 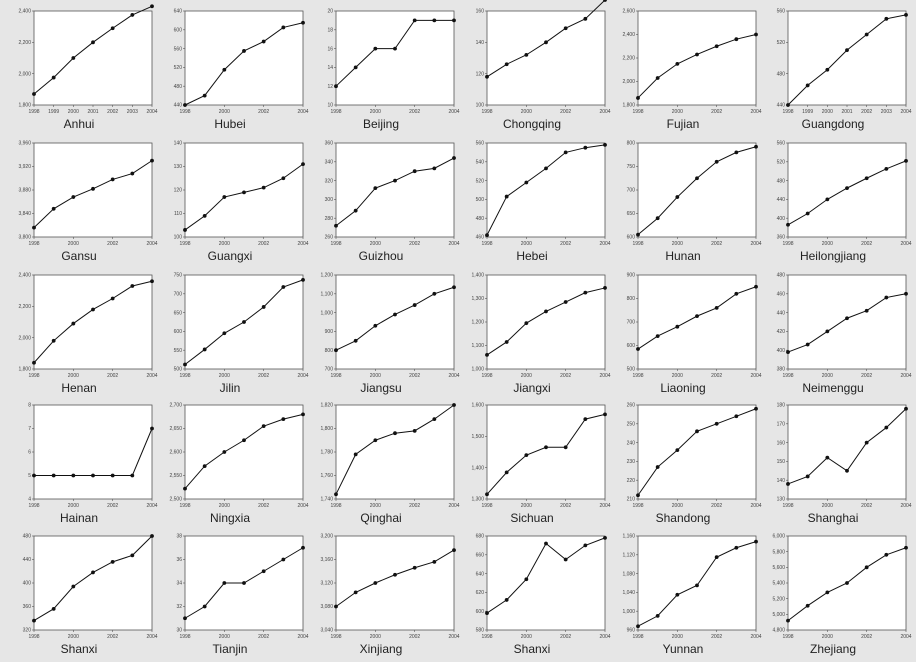 What do you see at coordinates (781, 144) in the screenshot?
I see `y-tick-label: 560` at bounding box center [781, 144].